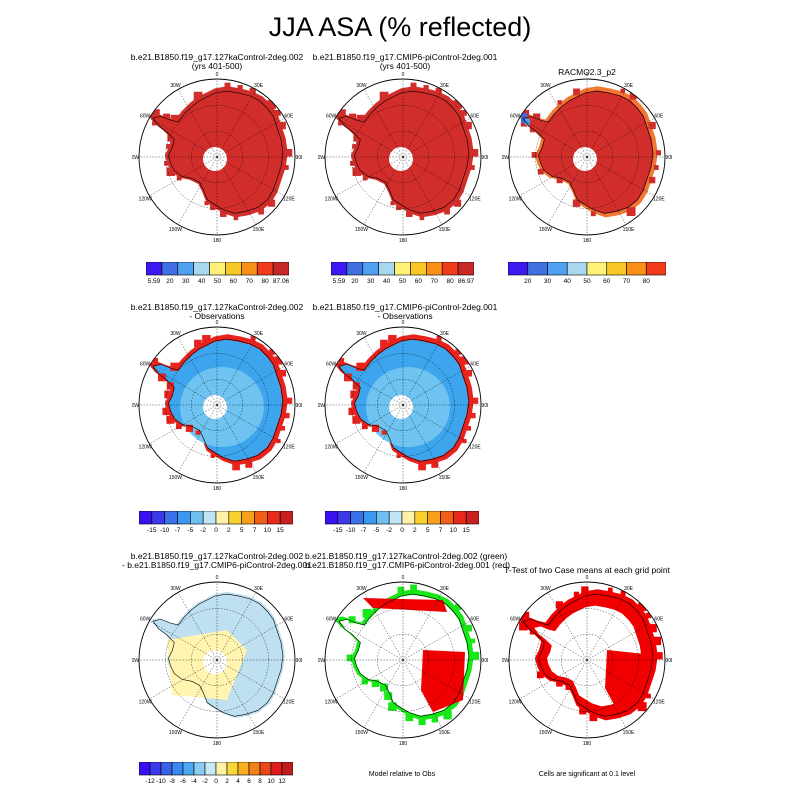 The height and width of the screenshot is (800, 800). Describe the element at coordinates (587, 774) in the screenshot. I see `note-ttest: Cells are significant at 0.1 level` at that location.